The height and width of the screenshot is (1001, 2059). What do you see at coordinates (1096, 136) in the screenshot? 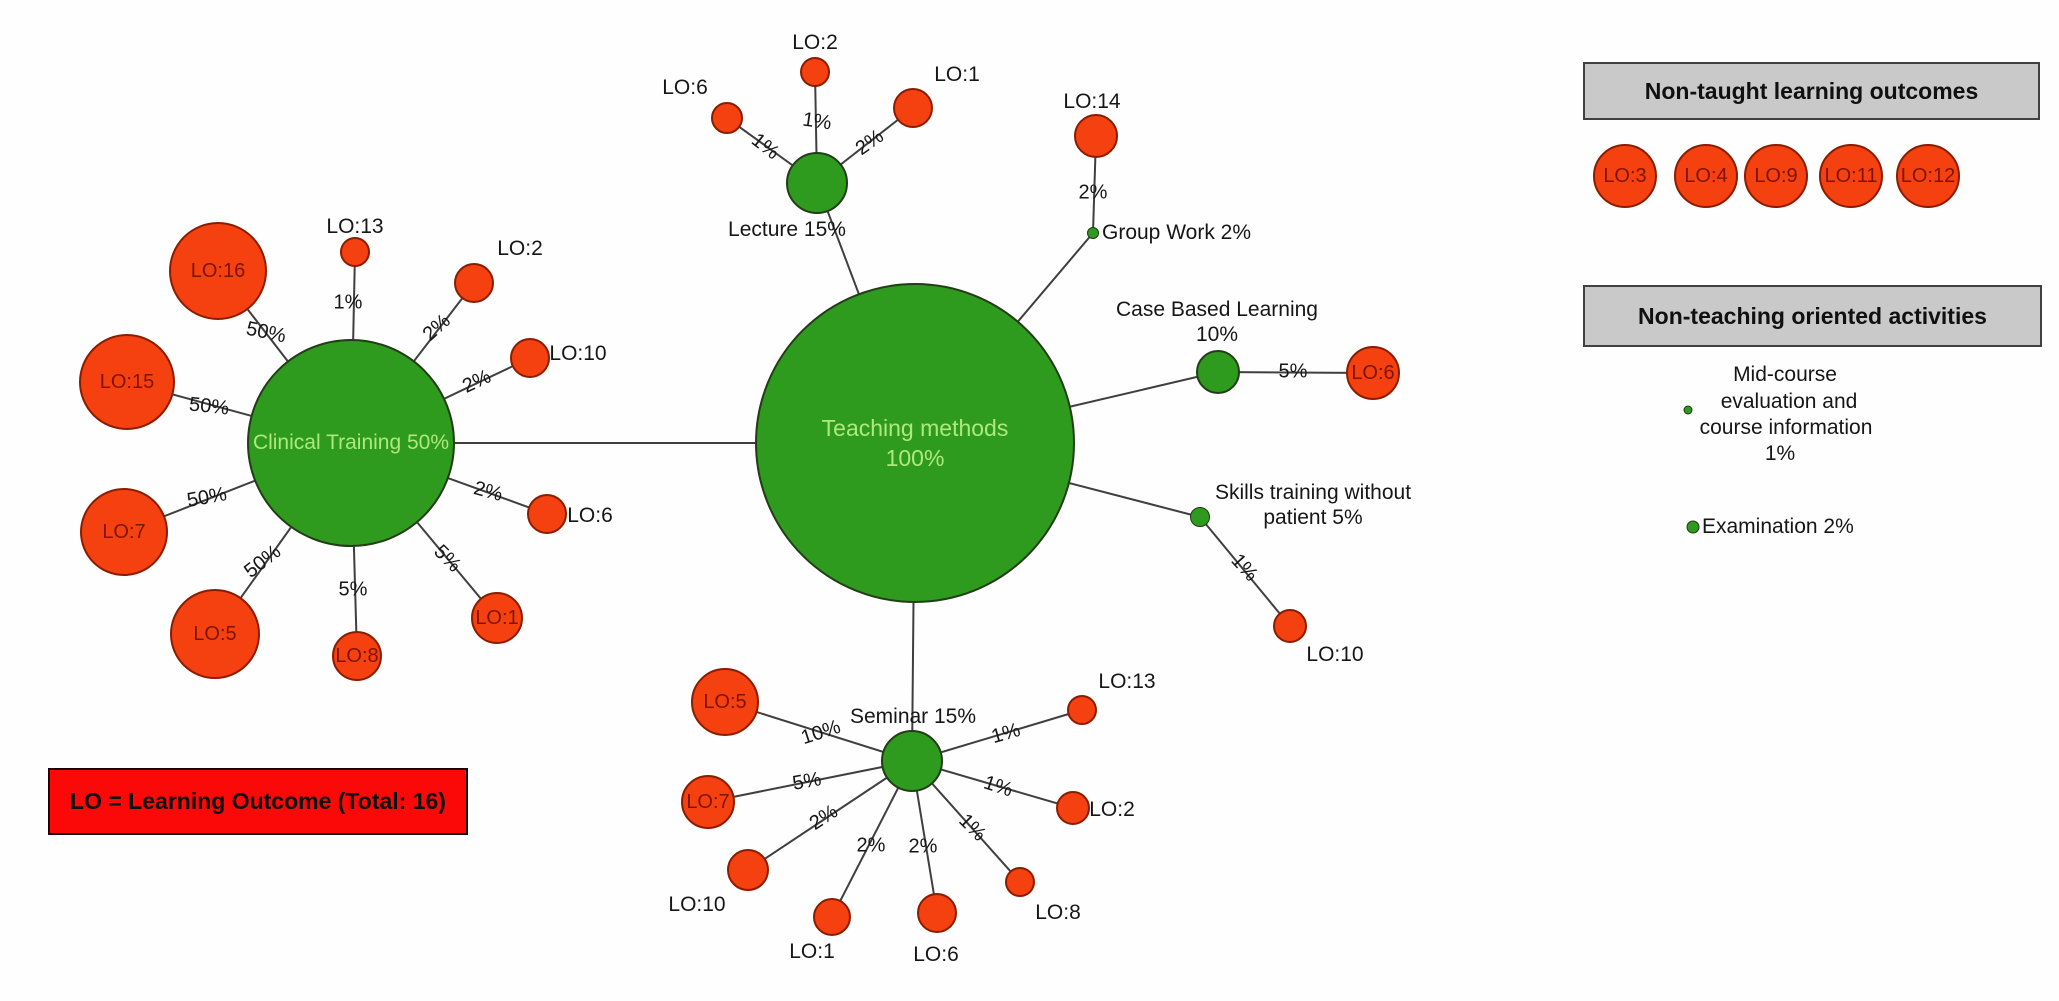
I see `node-group-work-lo14` at bounding box center [1096, 136].